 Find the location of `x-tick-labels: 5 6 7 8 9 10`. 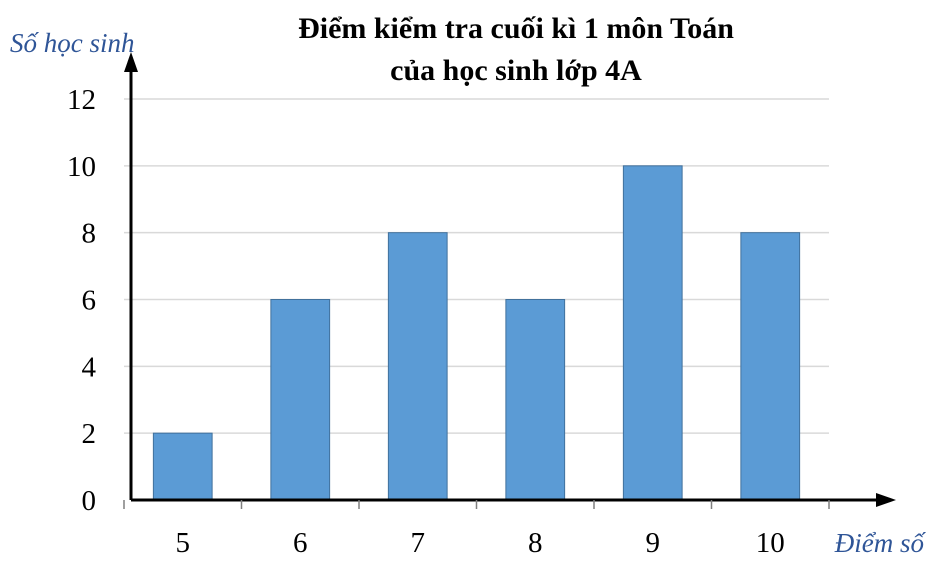

x-tick-labels: 5 6 7 8 9 10 is located at coordinates (480, 543).